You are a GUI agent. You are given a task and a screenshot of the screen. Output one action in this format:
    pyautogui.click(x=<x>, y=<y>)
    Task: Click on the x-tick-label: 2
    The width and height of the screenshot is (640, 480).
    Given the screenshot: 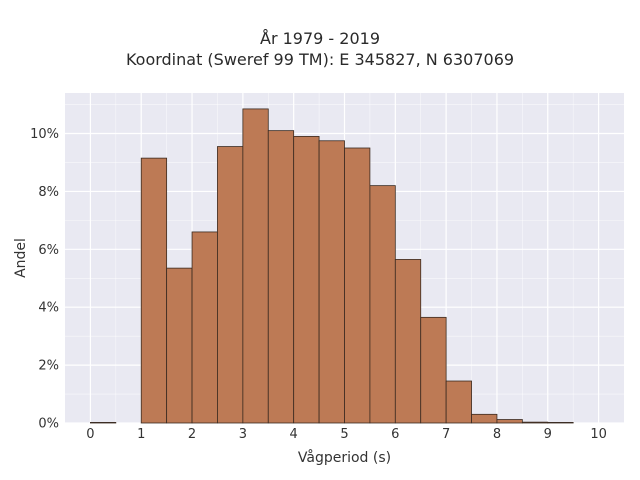 What is the action you would take?
    pyautogui.click(x=192, y=434)
    